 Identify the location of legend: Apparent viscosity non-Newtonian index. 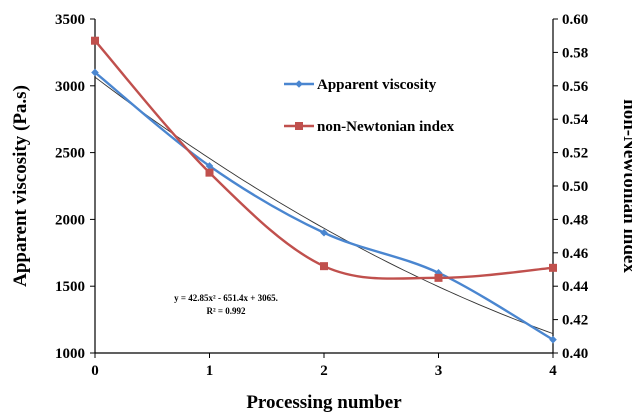
(369, 106).